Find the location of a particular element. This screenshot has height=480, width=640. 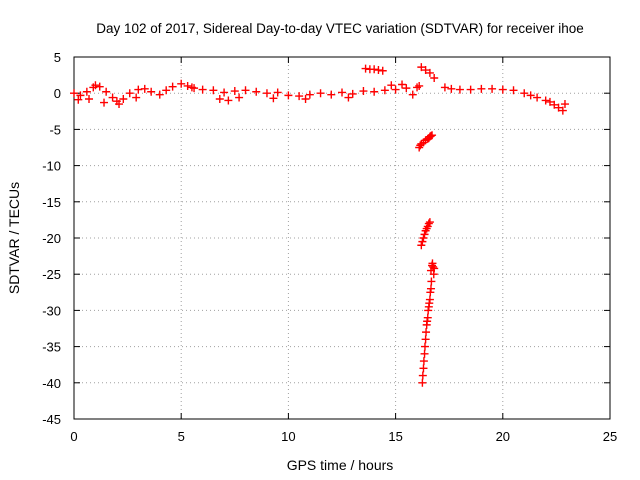

x-tick-label: 25 is located at coordinates (610, 436).